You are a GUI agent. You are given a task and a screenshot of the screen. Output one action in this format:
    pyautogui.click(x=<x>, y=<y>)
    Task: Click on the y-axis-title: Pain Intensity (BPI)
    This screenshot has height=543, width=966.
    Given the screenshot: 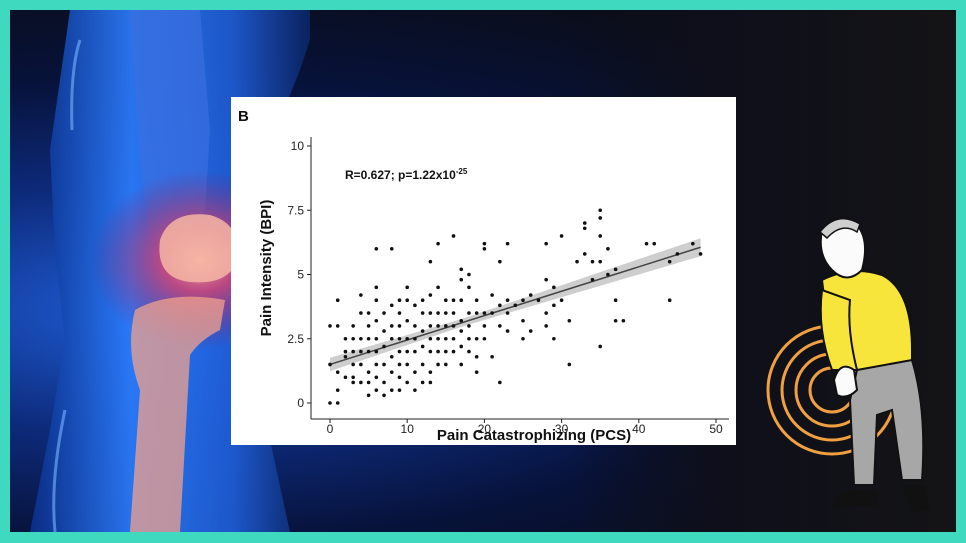 What is the action you would take?
    pyautogui.click(x=266, y=268)
    